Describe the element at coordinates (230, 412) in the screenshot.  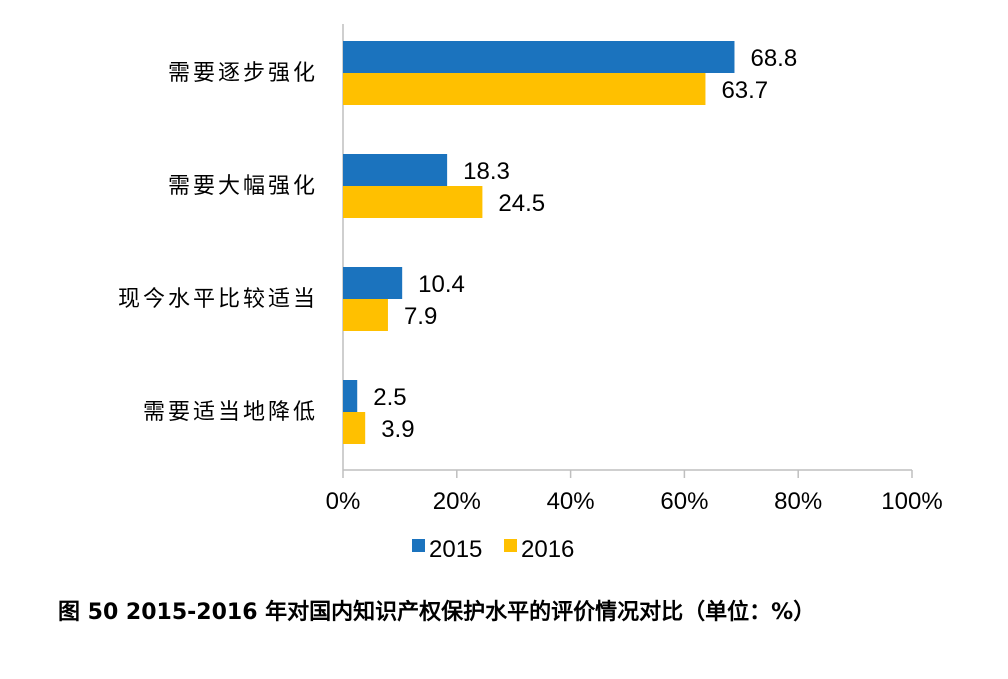
I see `category-label: 需要适当地降低` at that location.